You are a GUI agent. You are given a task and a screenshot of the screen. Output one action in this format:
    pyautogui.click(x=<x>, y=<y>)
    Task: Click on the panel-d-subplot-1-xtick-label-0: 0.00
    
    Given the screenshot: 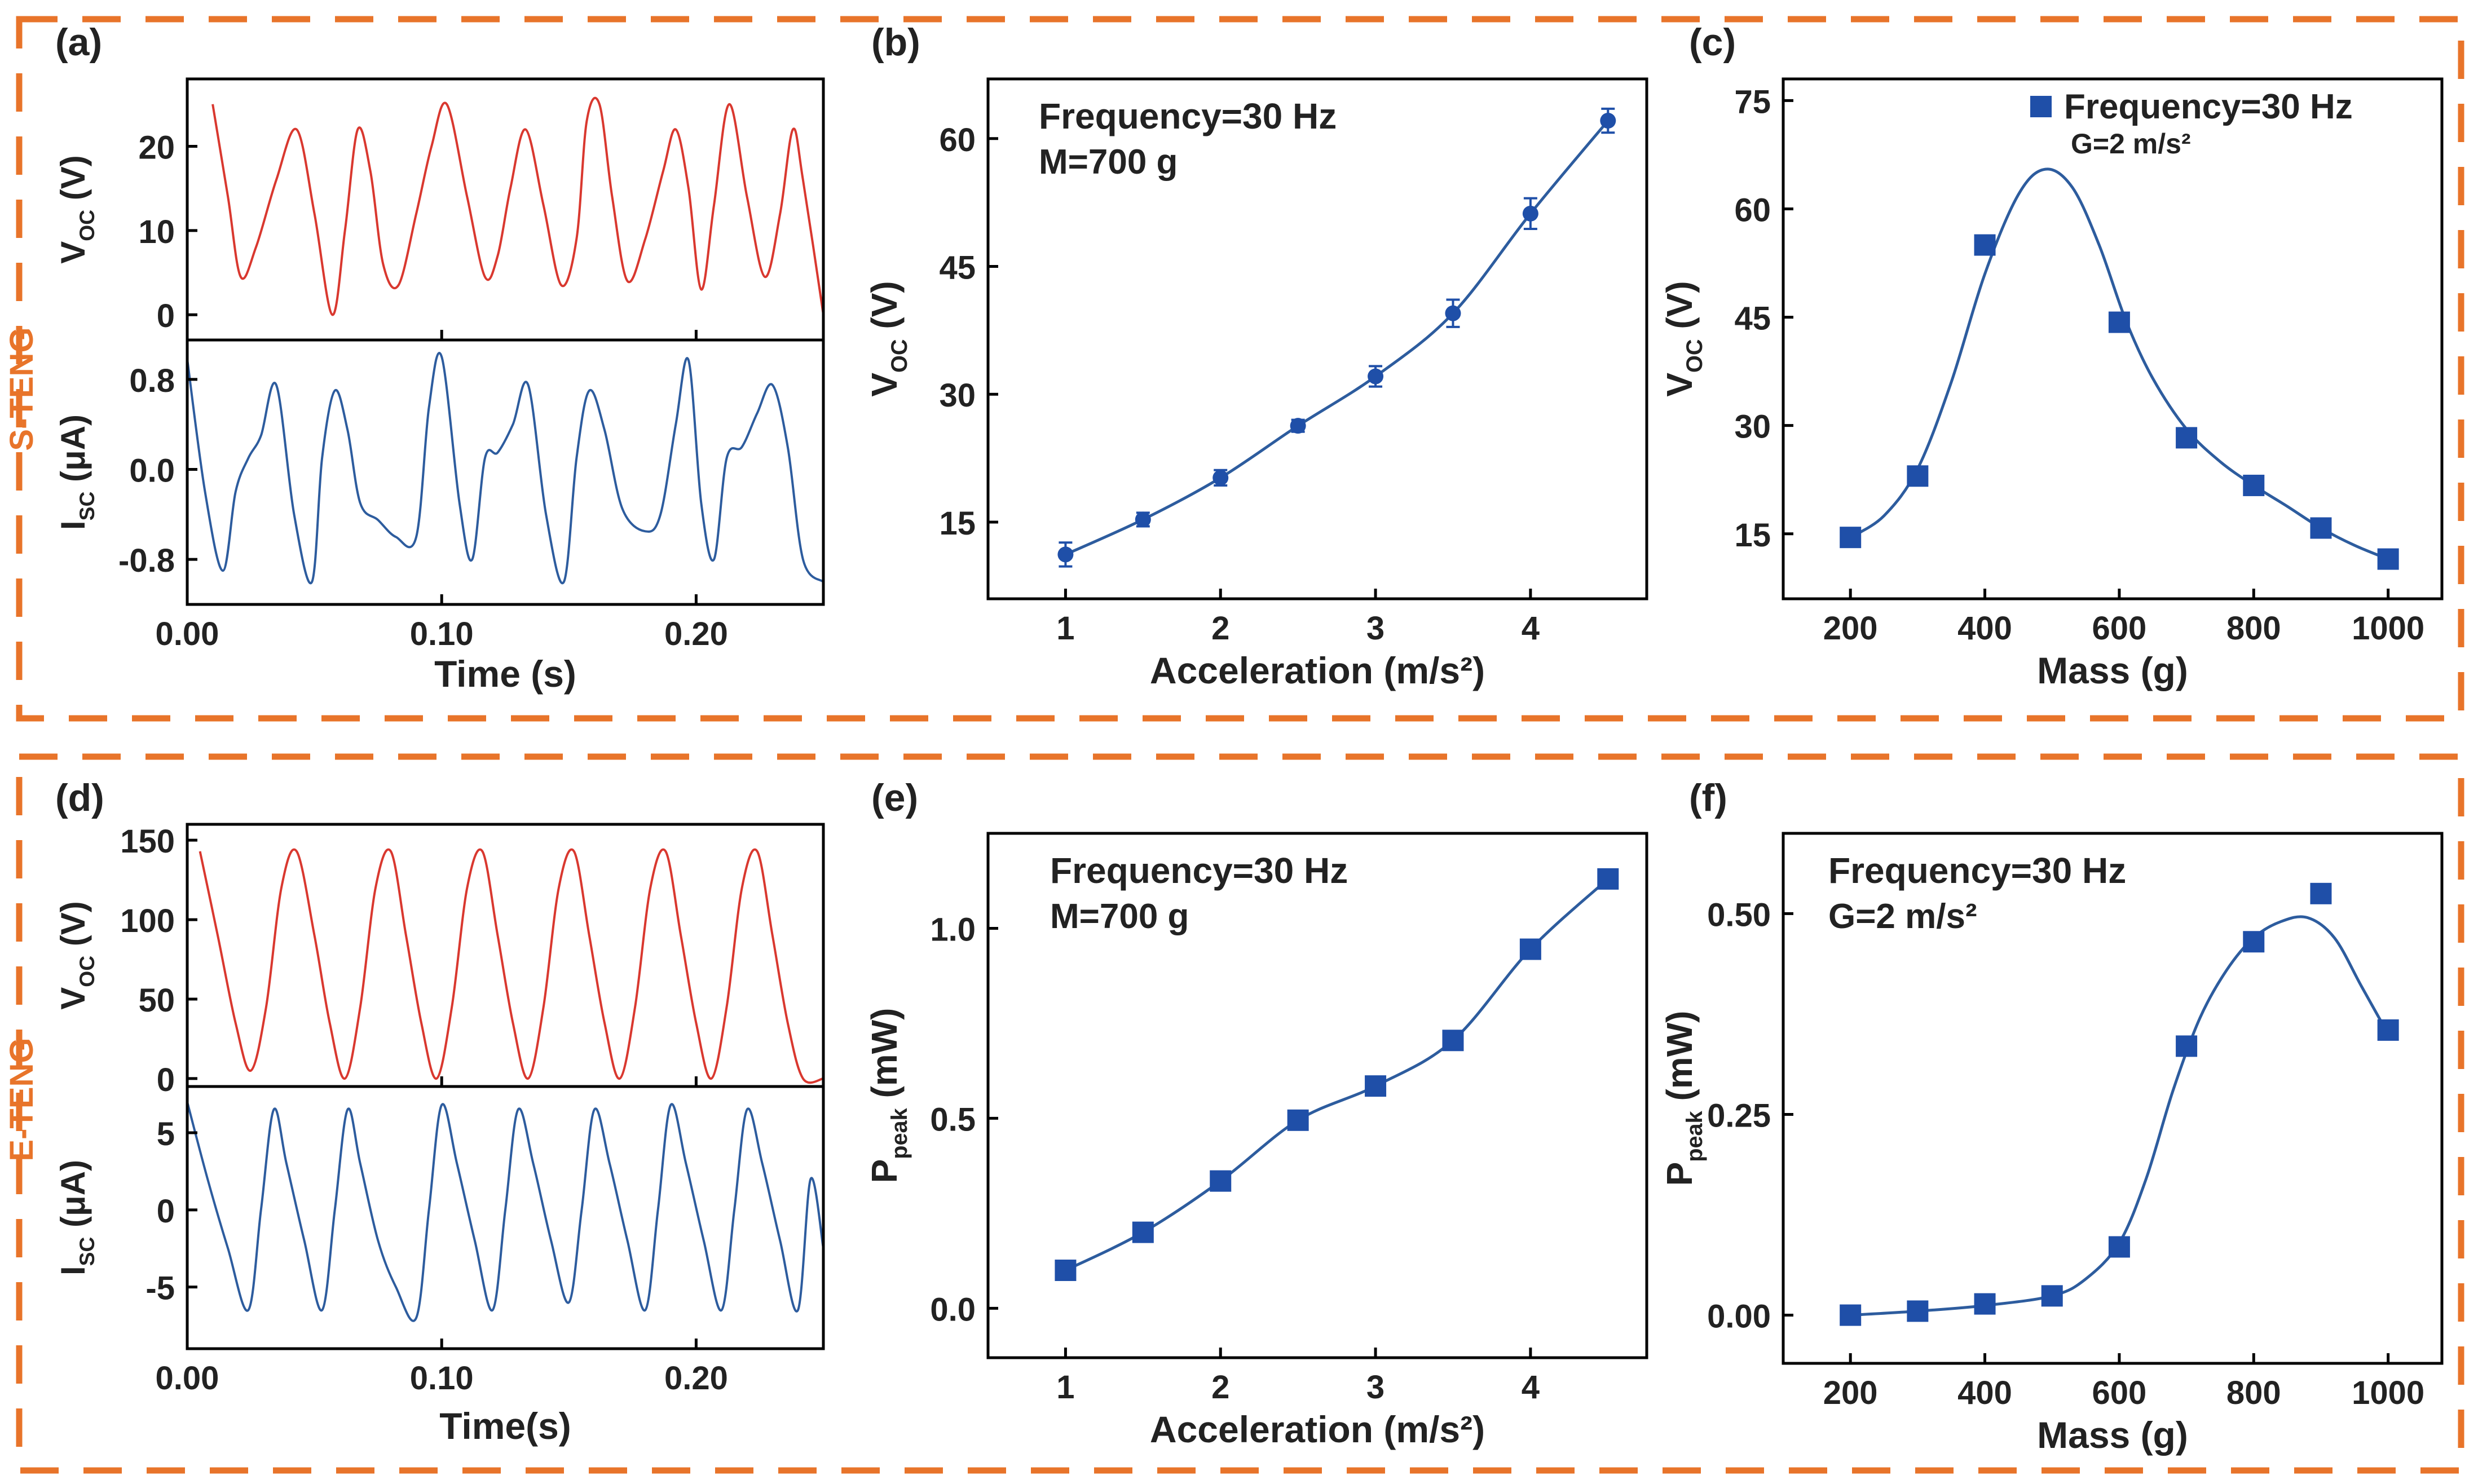 What is the action you would take?
    pyautogui.click(x=187, y=1378)
    